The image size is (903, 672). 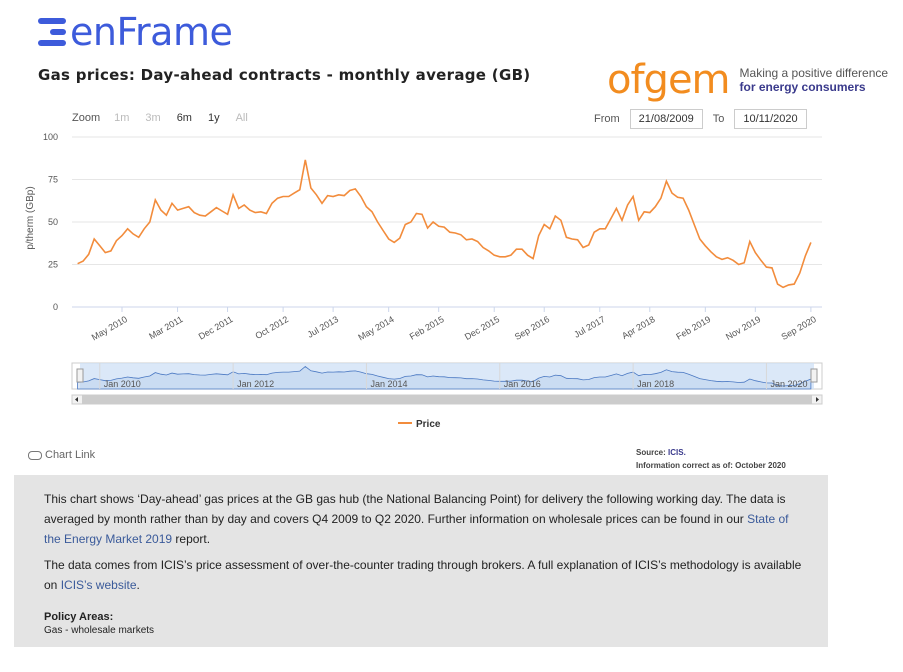 What do you see at coordinates (109, 328) in the screenshot?
I see `x-tick-label: May 2010` at bounding box center [109, 328].